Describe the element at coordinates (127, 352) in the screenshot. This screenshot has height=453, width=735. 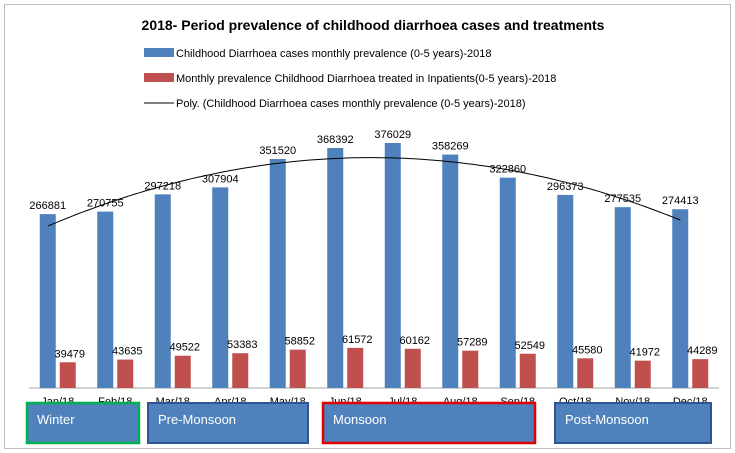
I see `data-label-inpatients-Feb/18: 43635` at that location.